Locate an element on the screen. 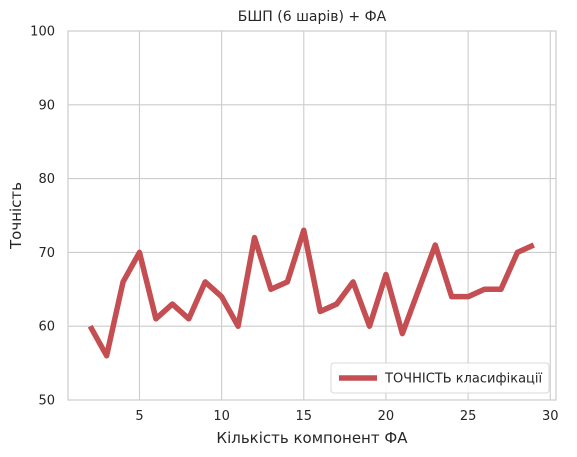  y-tick-label: 90 is located at coordinates (46, 105).